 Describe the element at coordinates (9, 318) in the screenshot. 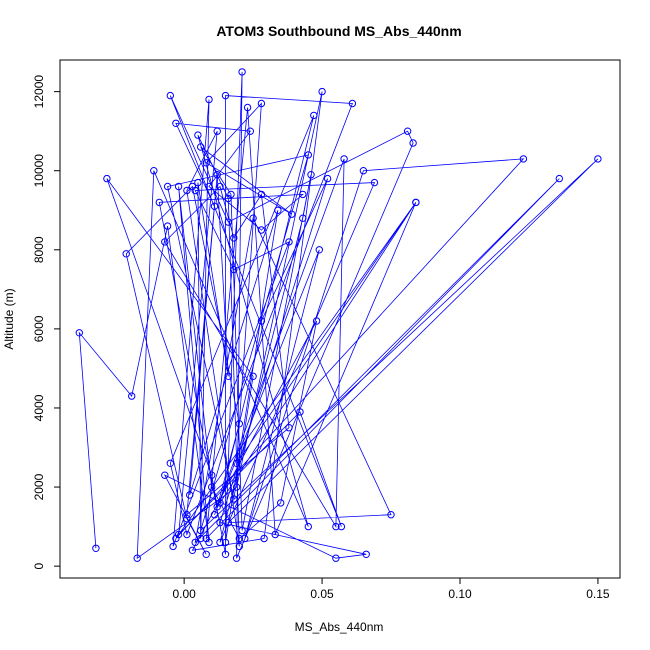

I see `y-axis-label: Altitude (m)` at that location.